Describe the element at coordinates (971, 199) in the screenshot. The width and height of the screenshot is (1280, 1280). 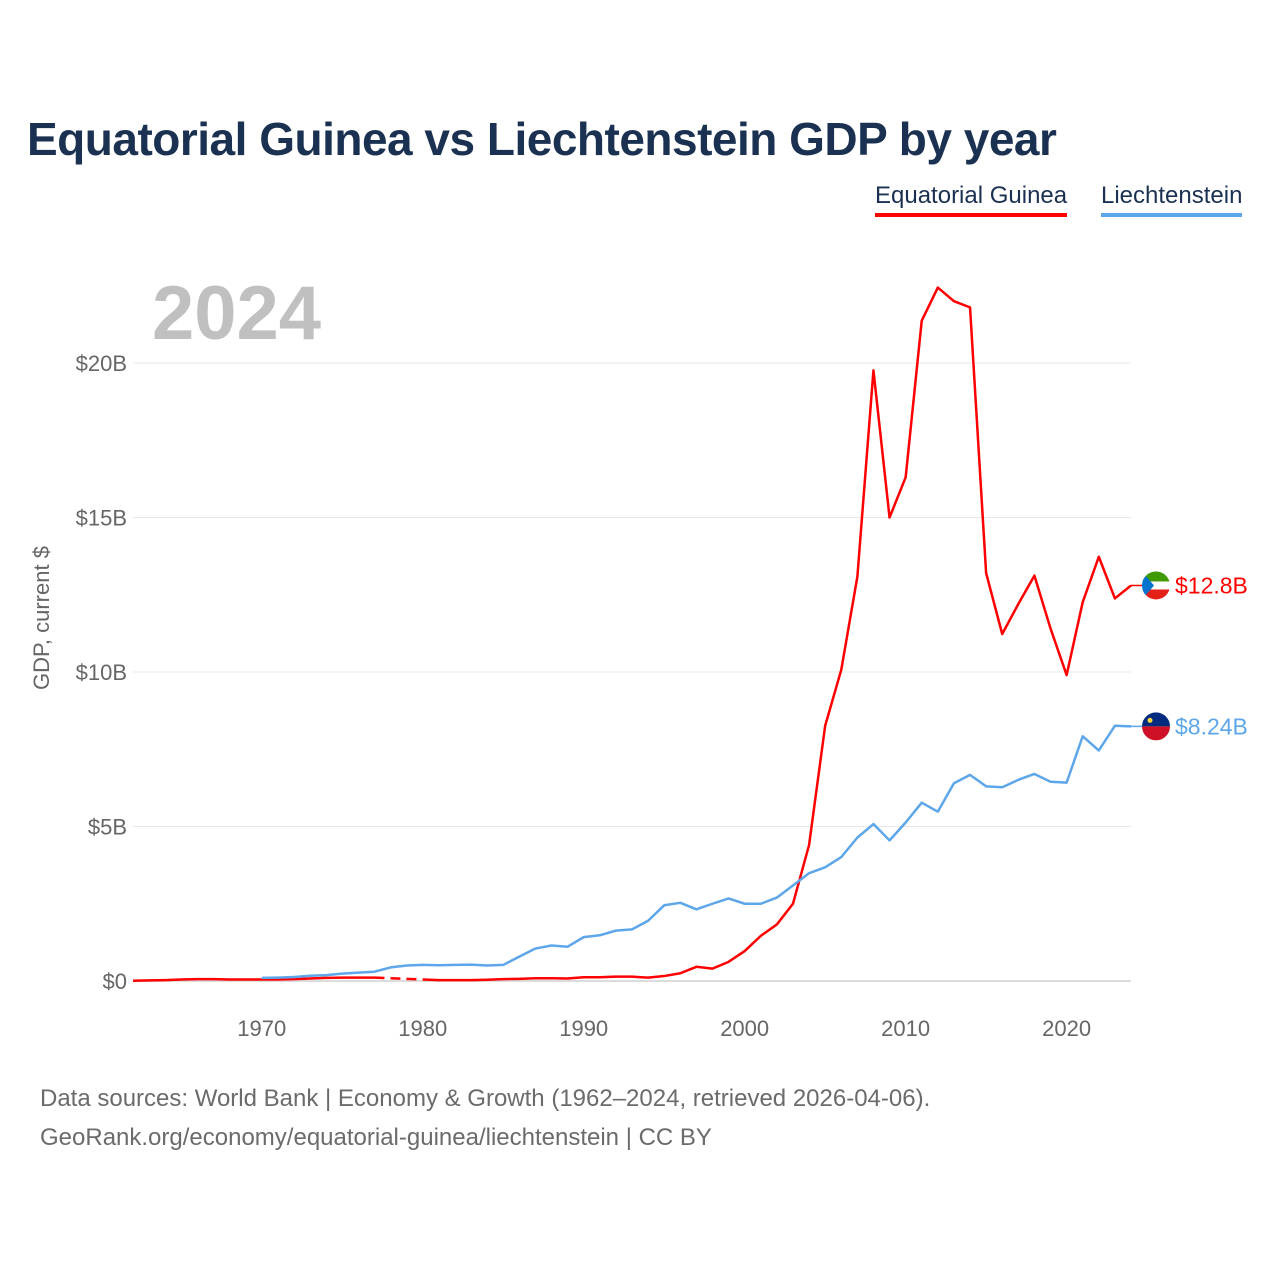
I see `legend-equatorial-guinea: Equatorial Guinea` at that location.